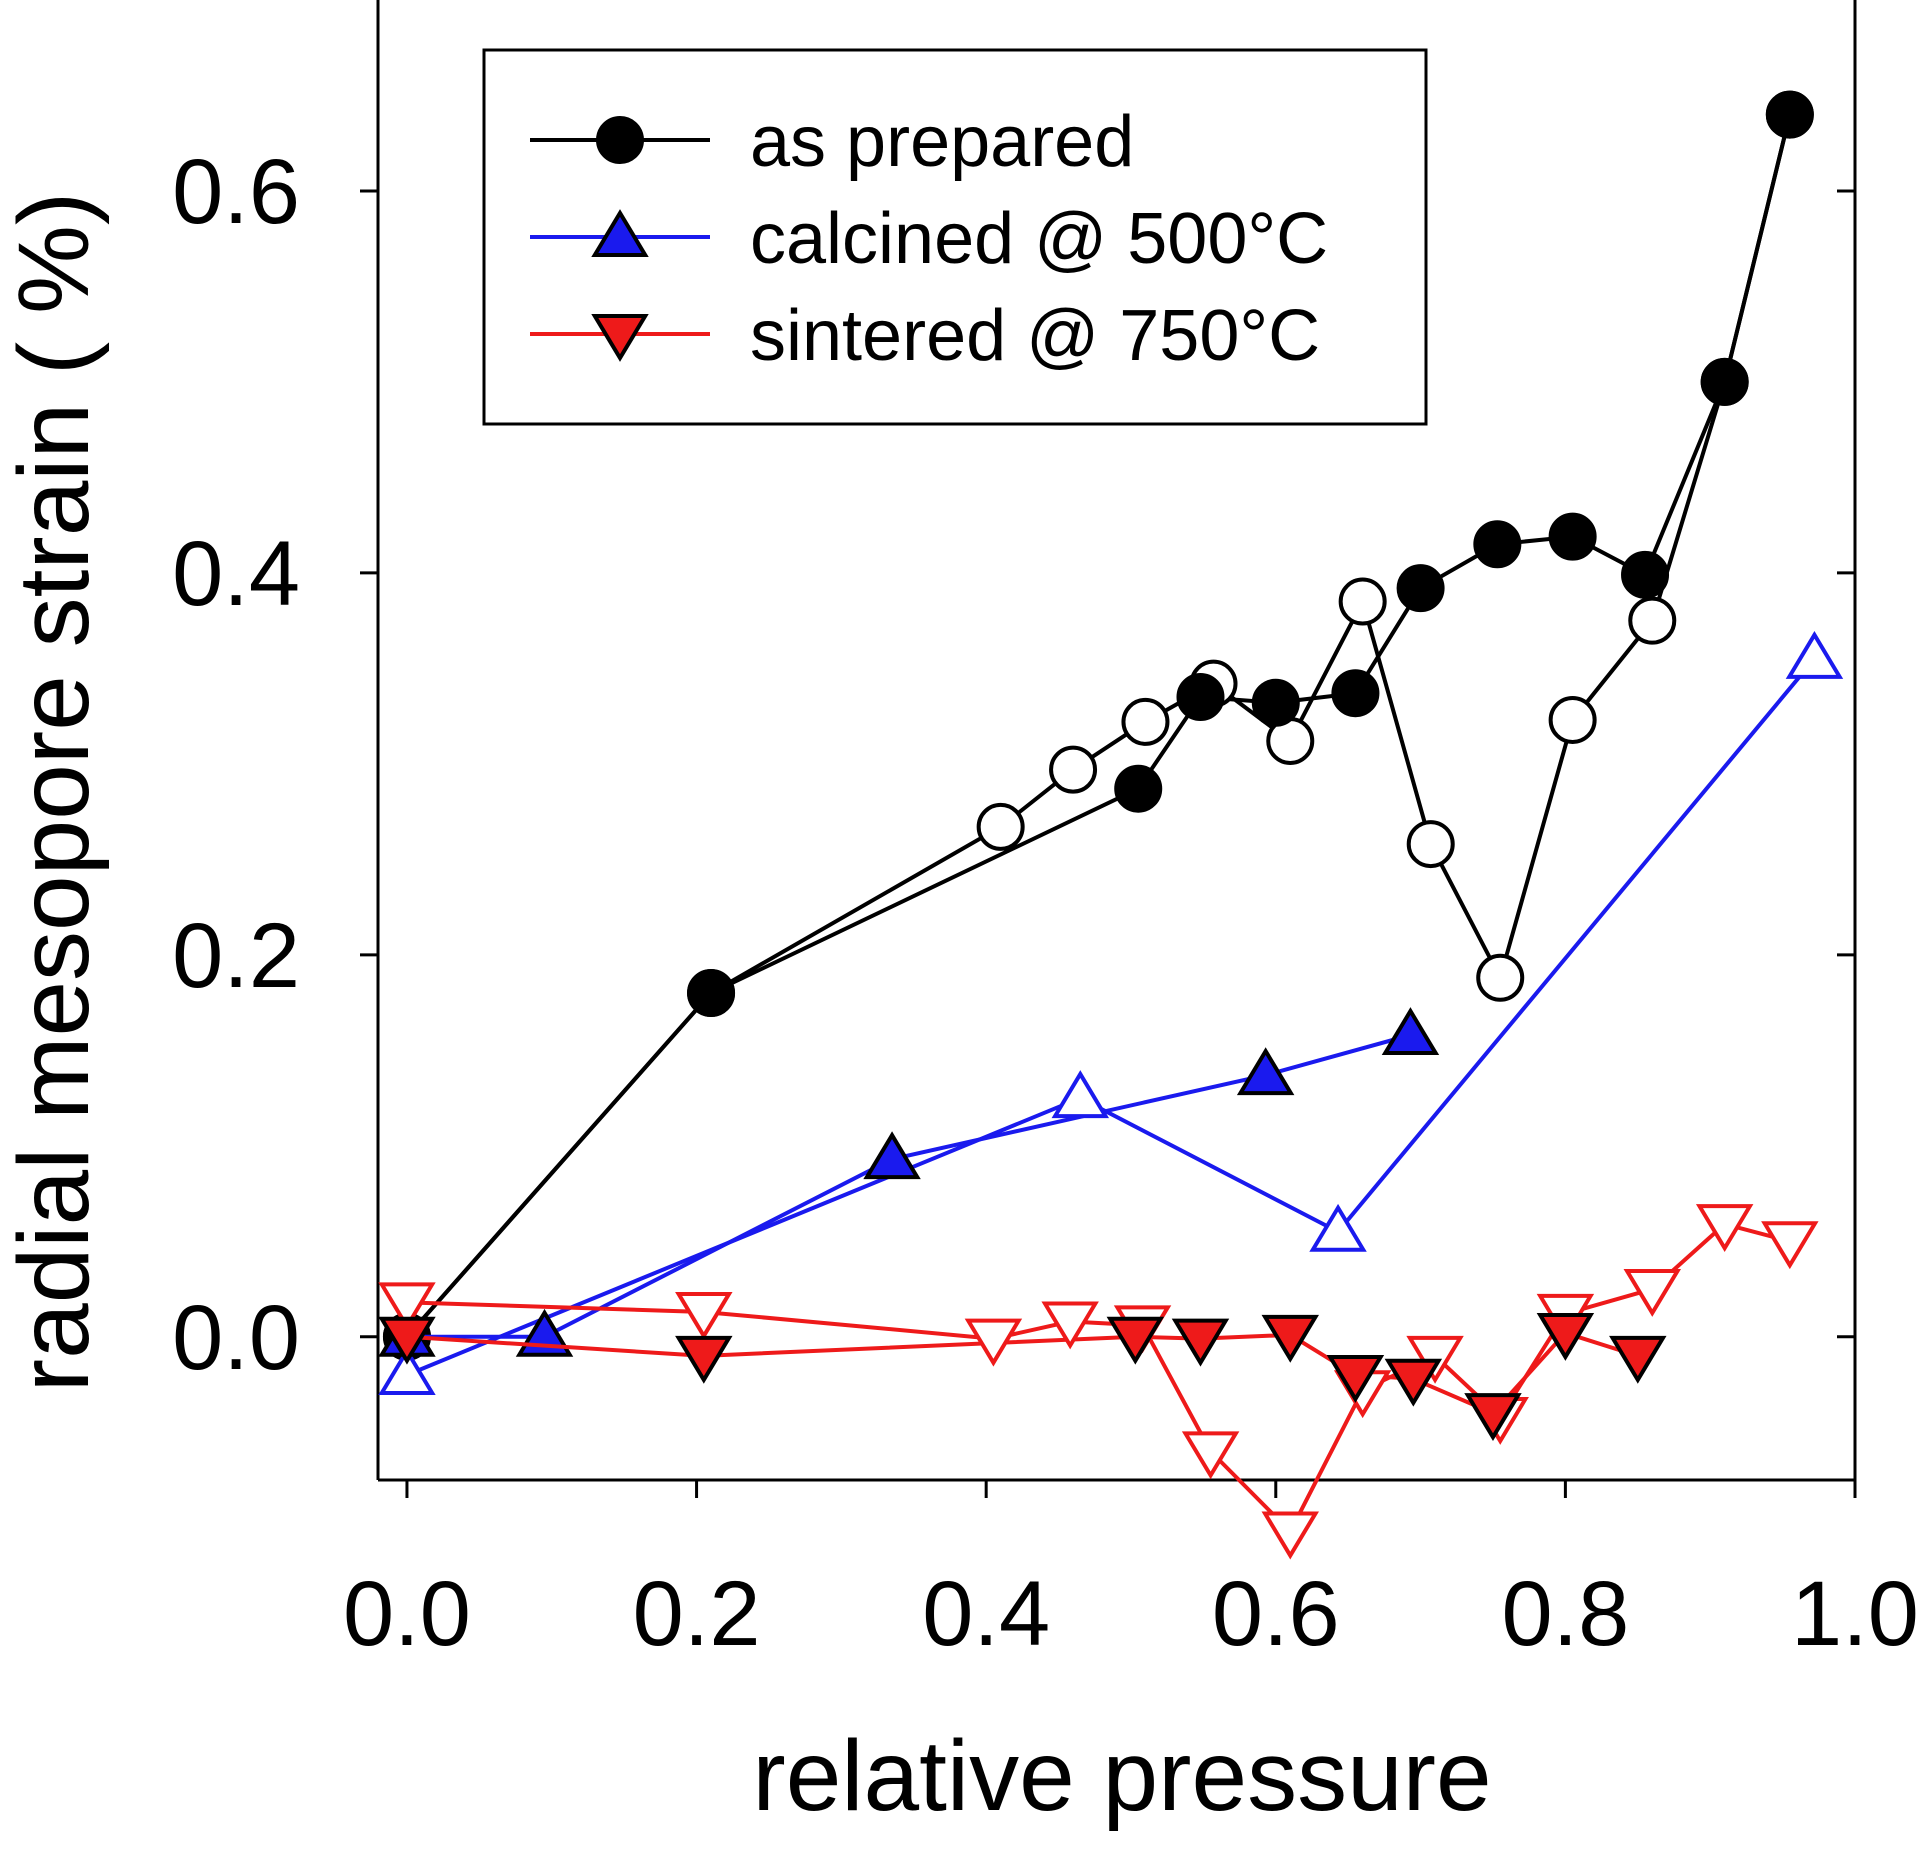  What do you see at coordinates (1035, 336) in the screenshot?
I see `legend-label: sintered @ 750°C` at bounding box center [1035, 336].